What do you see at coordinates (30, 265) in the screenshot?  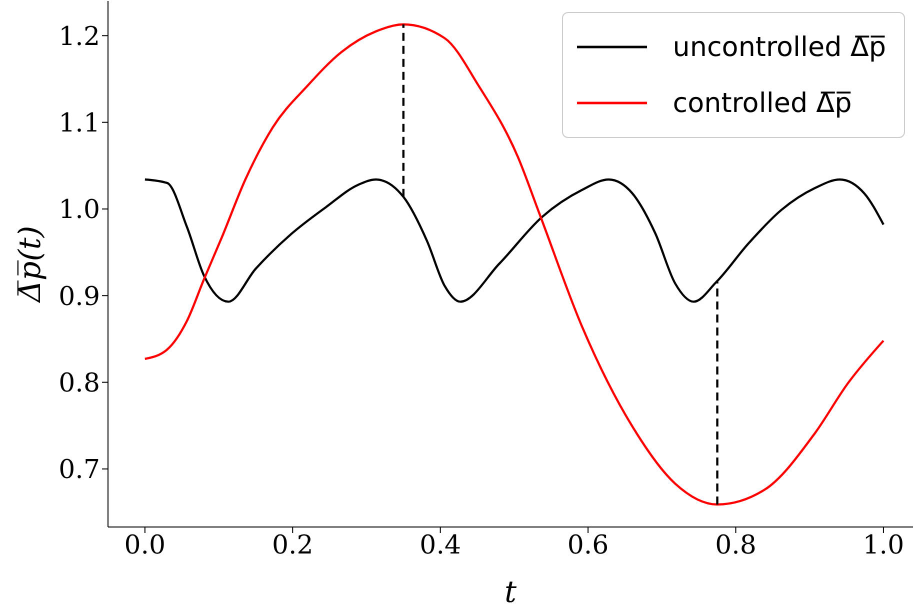 I see `y-axis-title: Δ̅p̅(t)` at bounding box center [30, 265].